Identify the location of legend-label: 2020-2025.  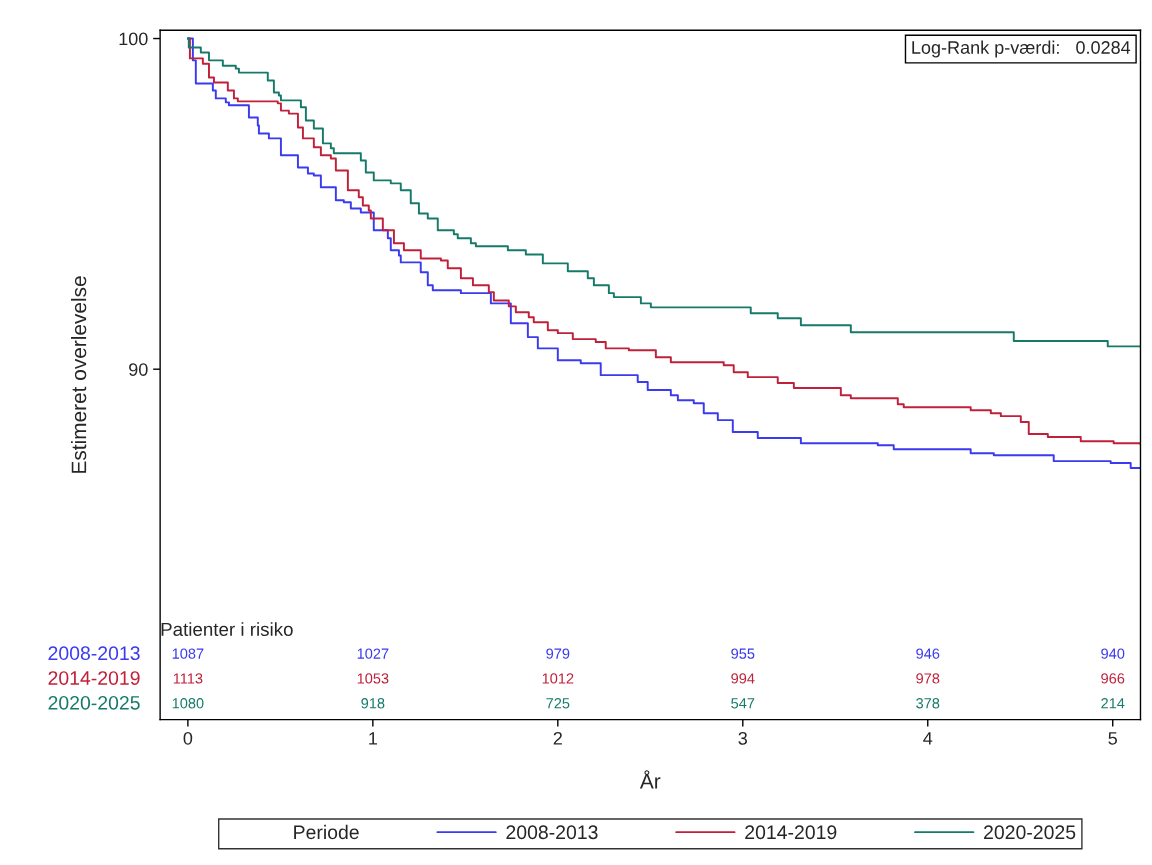
(1030, 832).